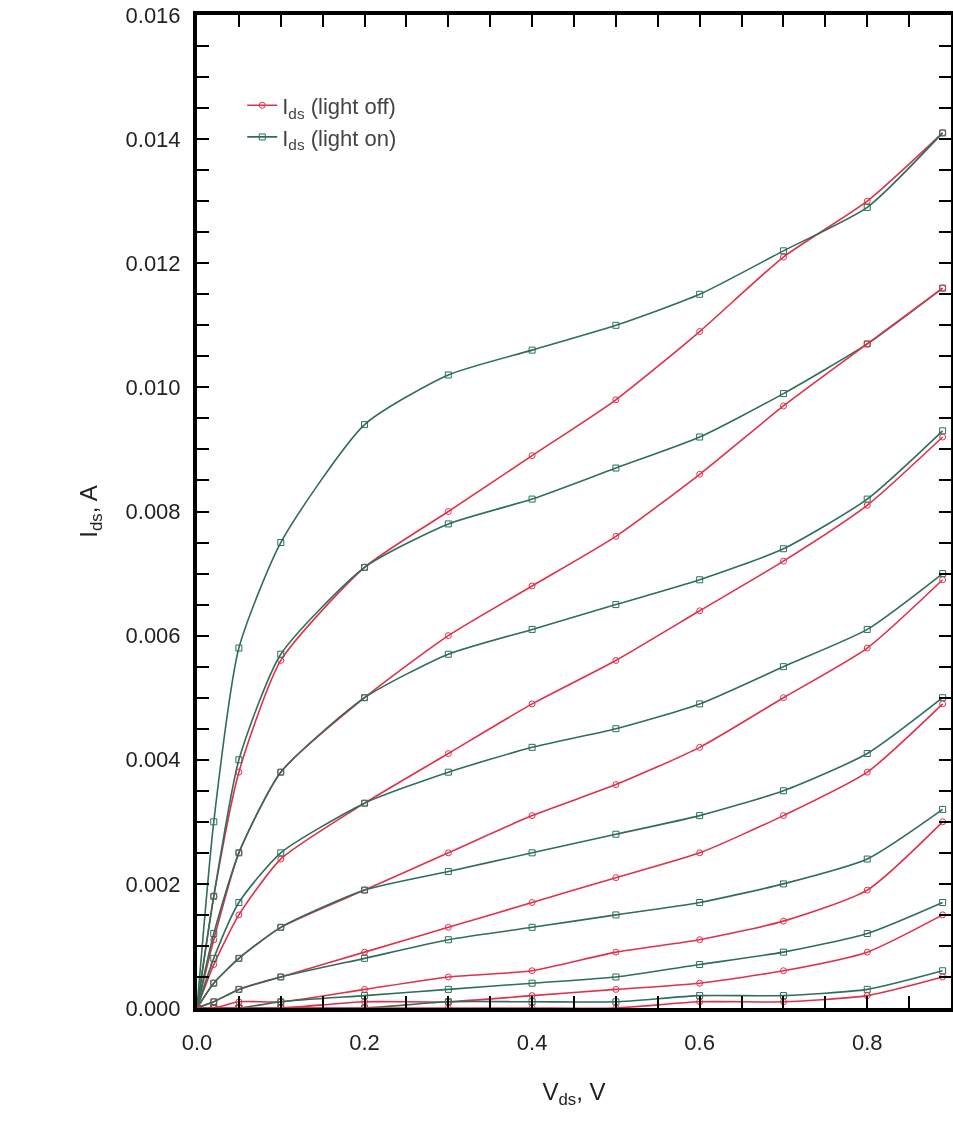  Describe the element at coordinates (153, 760) in the screenshot. I see `y-tick-label: 0.004` at that location.